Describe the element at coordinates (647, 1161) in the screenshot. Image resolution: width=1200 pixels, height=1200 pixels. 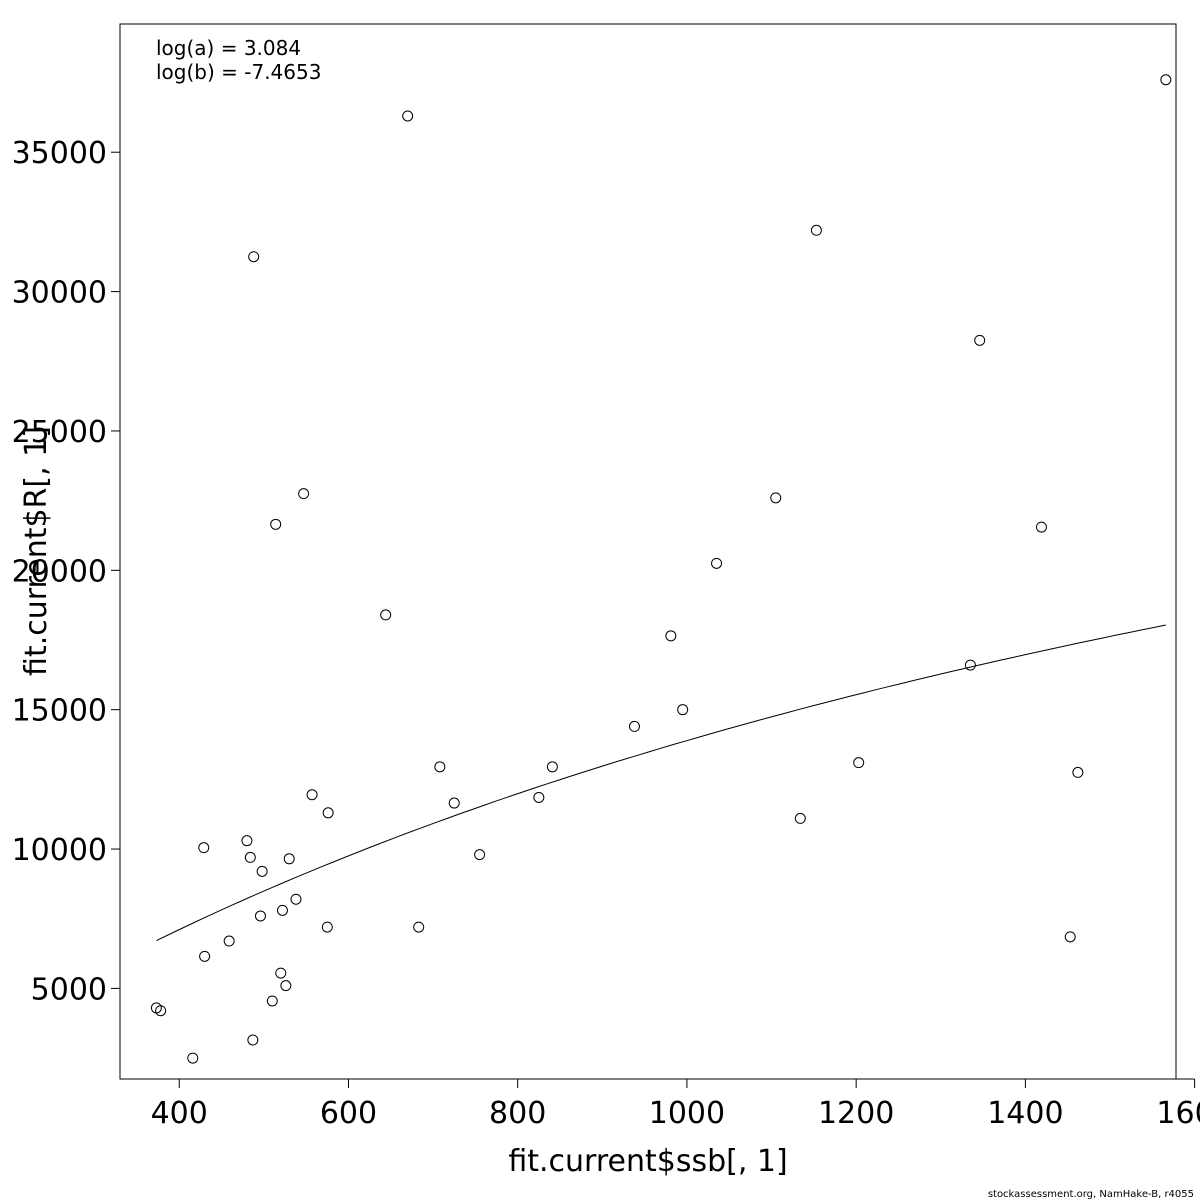
I see `x-axis-title: fit.current$ssb[, 1]` at that location.